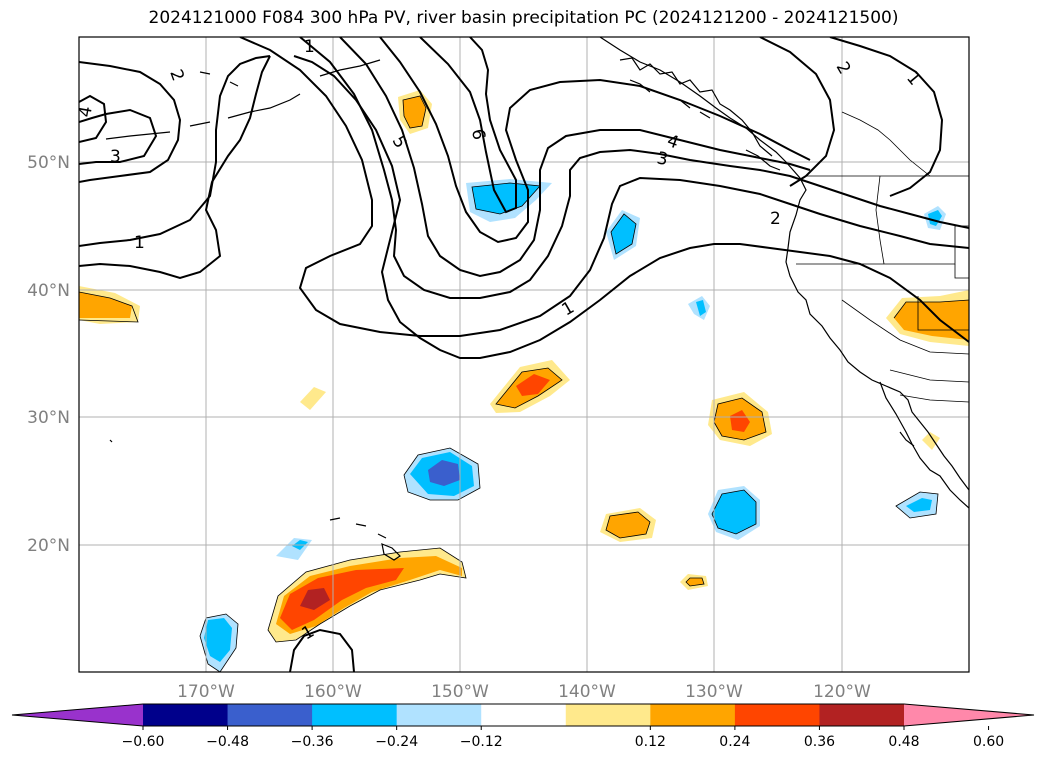 Image resolution: width=1047 pixels, height=765 pixels. I want to click on longitude-labels: 170°W 160°W 150°W 140°W 130°W 120°W, so click(524, 692).